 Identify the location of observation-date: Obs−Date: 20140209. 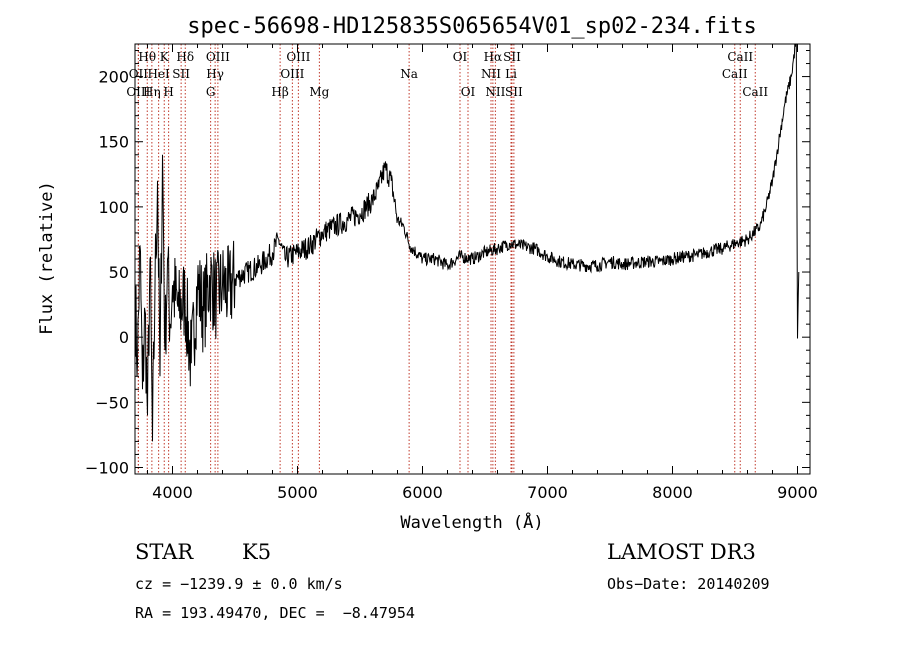
(688, 584).